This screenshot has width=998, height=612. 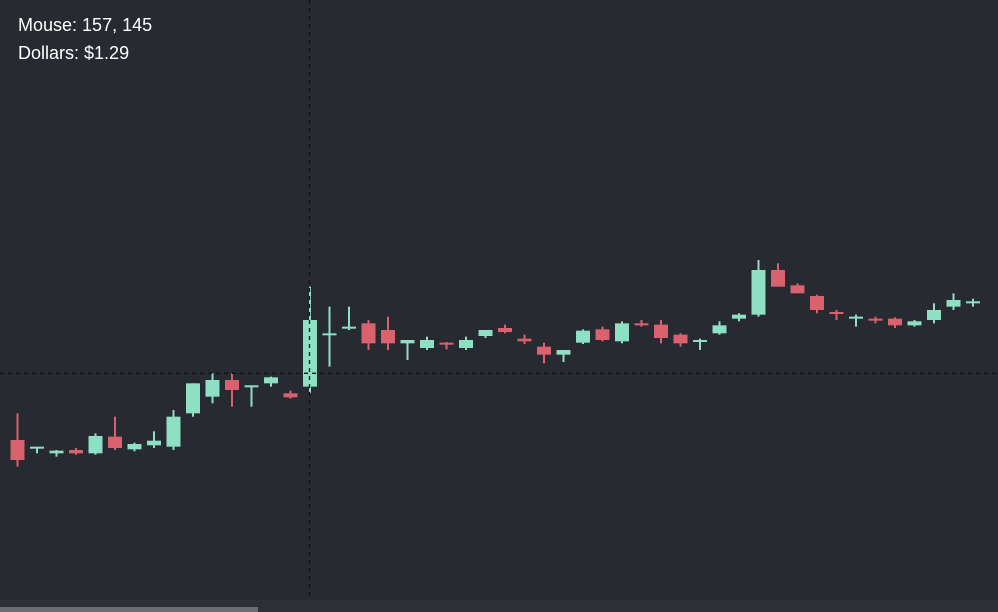 What do you see at coordinates (48, 25) in the screenshot?
I see `mouse-label: Mouse:` at bounding box center [48, 25].